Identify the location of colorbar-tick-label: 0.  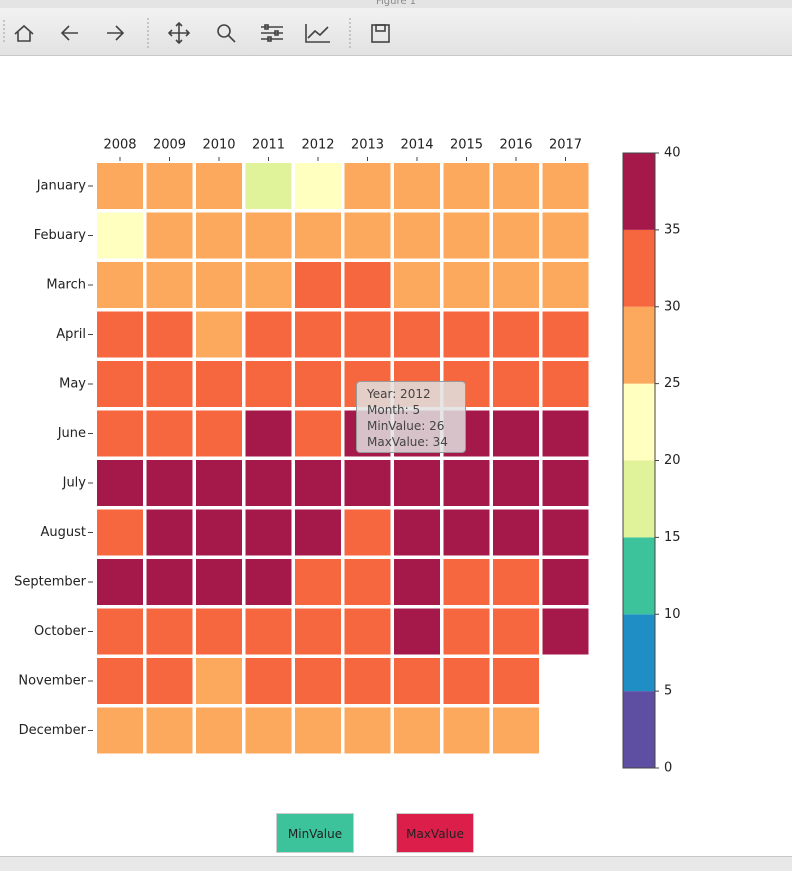
(668, 768).